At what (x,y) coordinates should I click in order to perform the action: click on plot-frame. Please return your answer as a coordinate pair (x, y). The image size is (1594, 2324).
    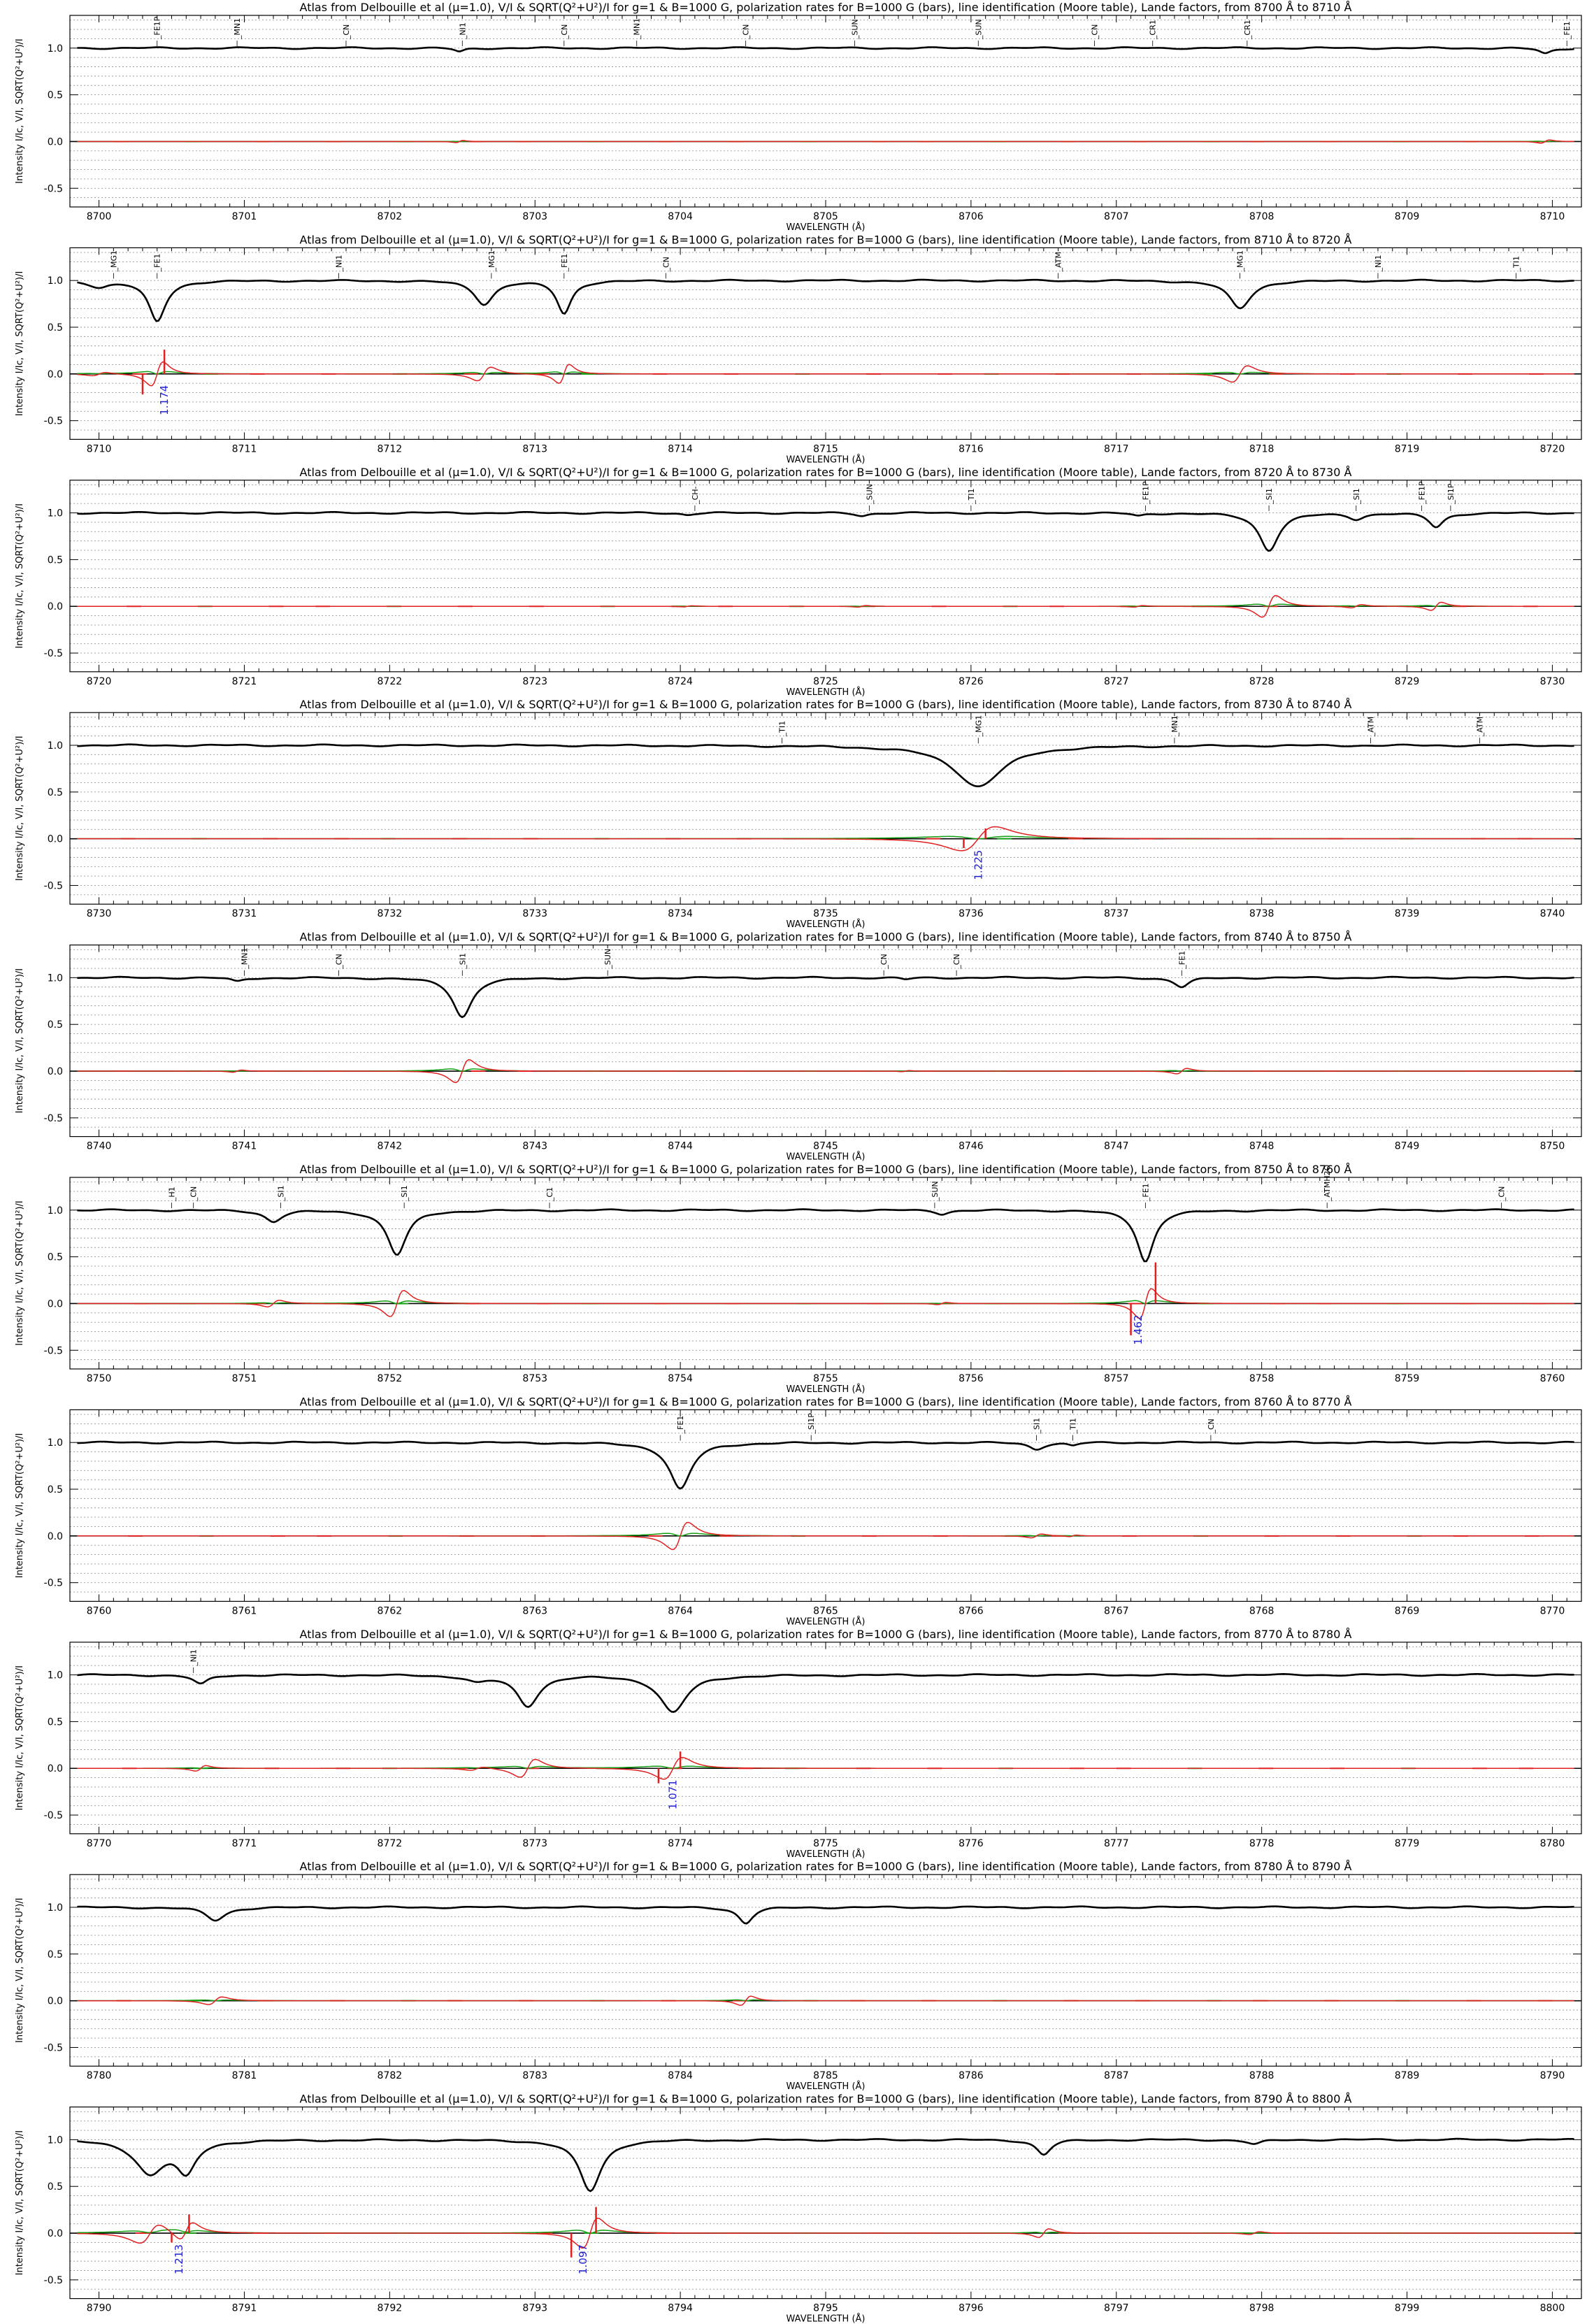
    Looking at the image, I should click on (825, 1970).